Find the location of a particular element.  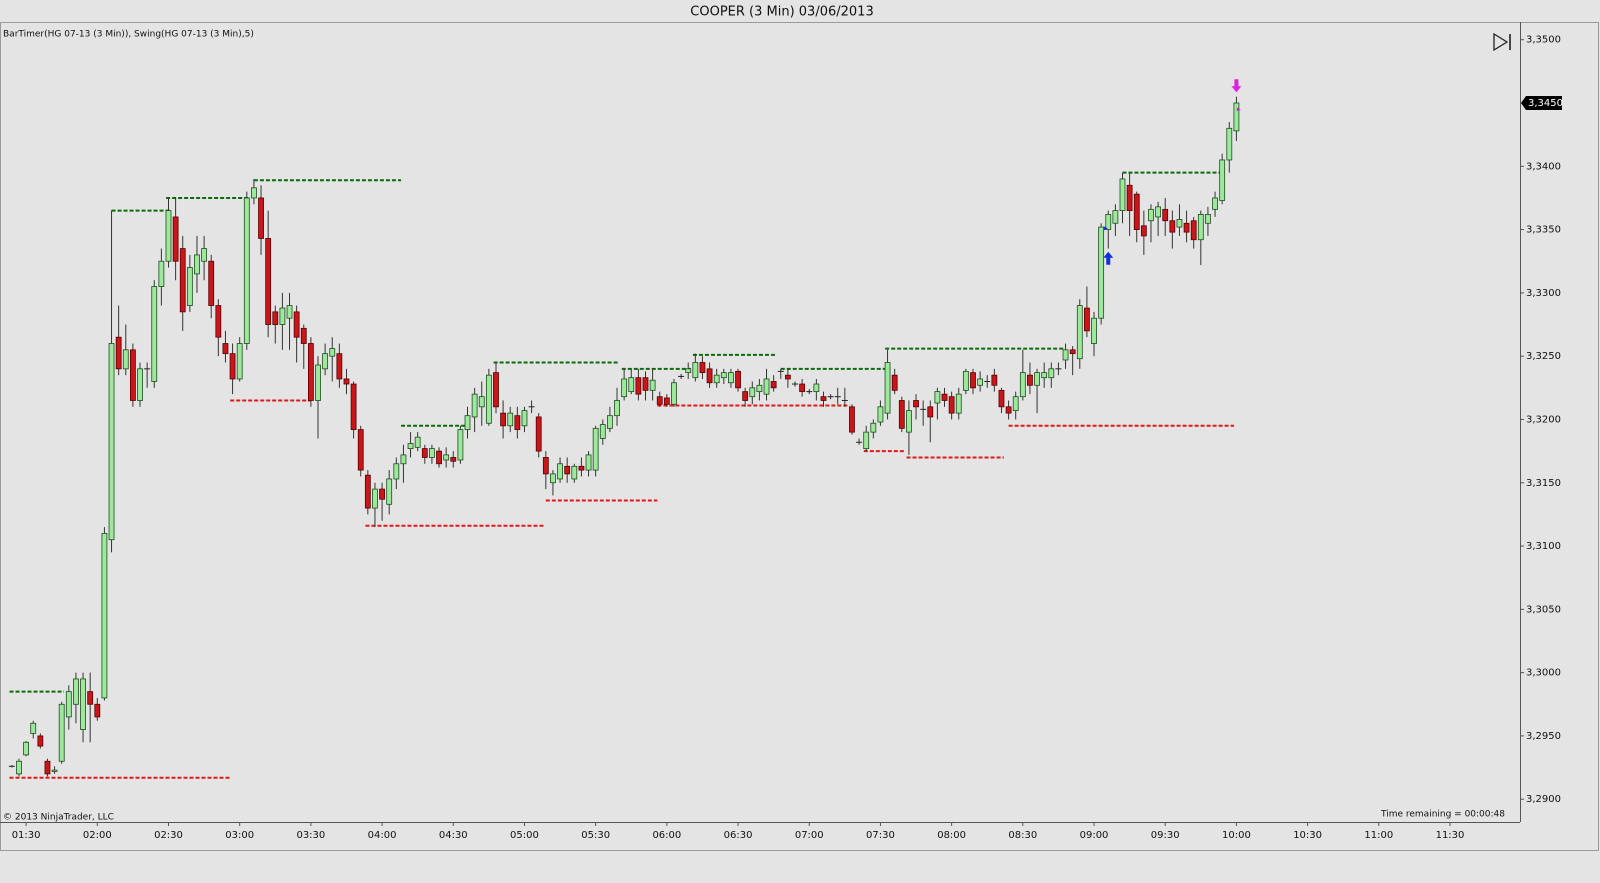

x-tick-label: 09:00 is located at coordinates (1094, 835).